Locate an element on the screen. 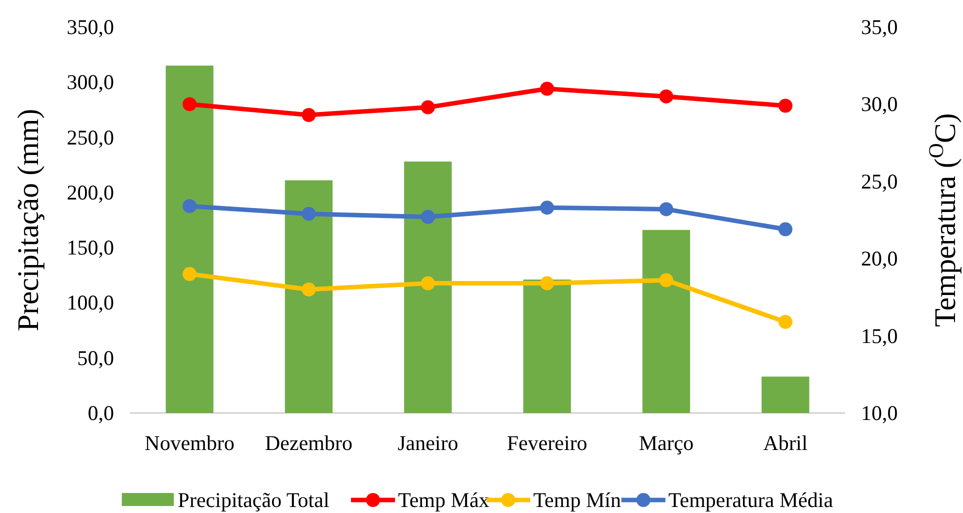 The height and width of the screenshot is (513, 963). x-tick-label: Abril is located at coordinates (785, 443).